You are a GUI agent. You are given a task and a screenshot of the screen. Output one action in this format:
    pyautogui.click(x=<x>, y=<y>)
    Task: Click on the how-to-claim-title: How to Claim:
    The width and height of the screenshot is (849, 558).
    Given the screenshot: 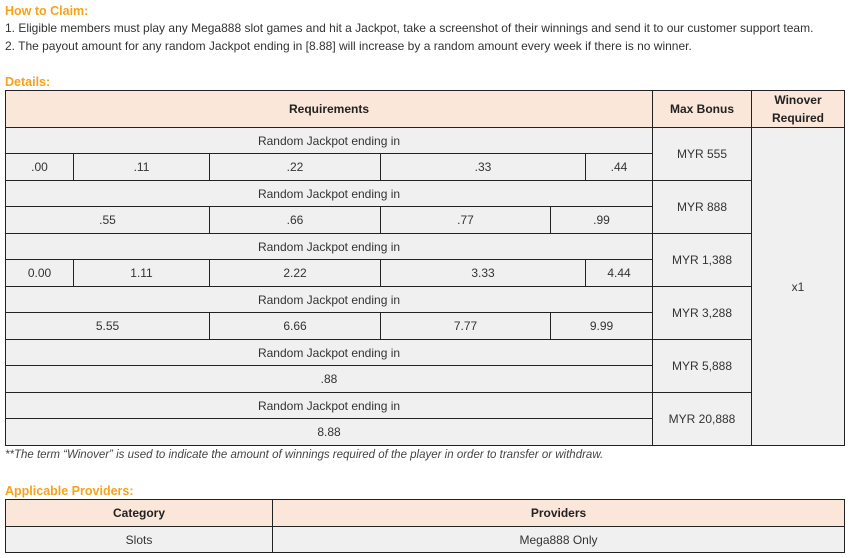 What is the action you would take?
    pyautogui.click(x=47, y=11)
    